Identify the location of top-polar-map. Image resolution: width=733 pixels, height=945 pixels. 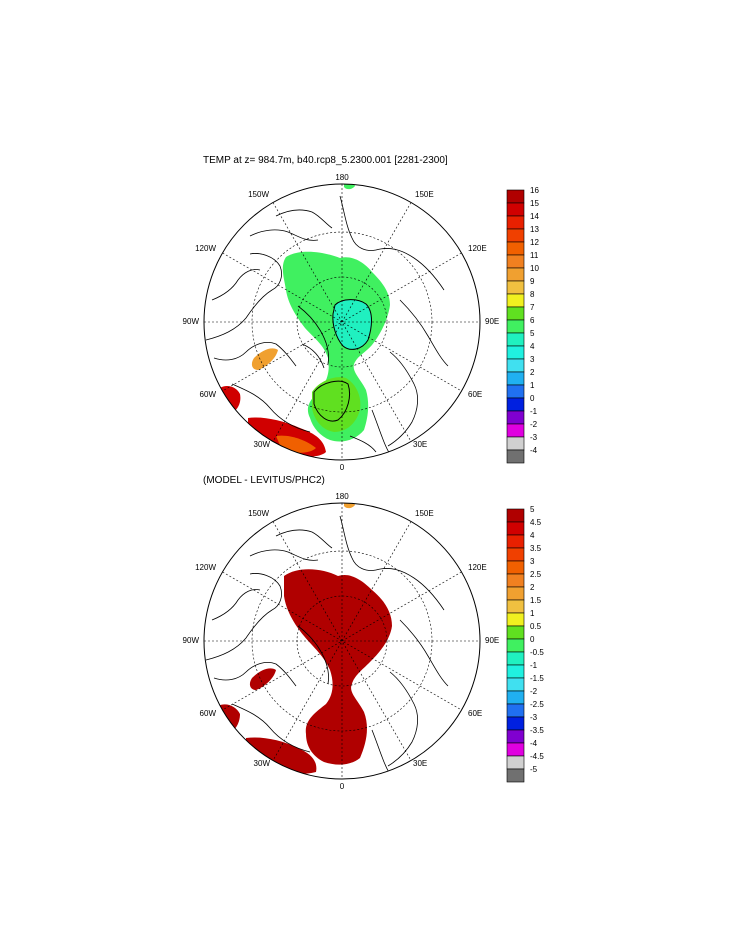
(342, 322).